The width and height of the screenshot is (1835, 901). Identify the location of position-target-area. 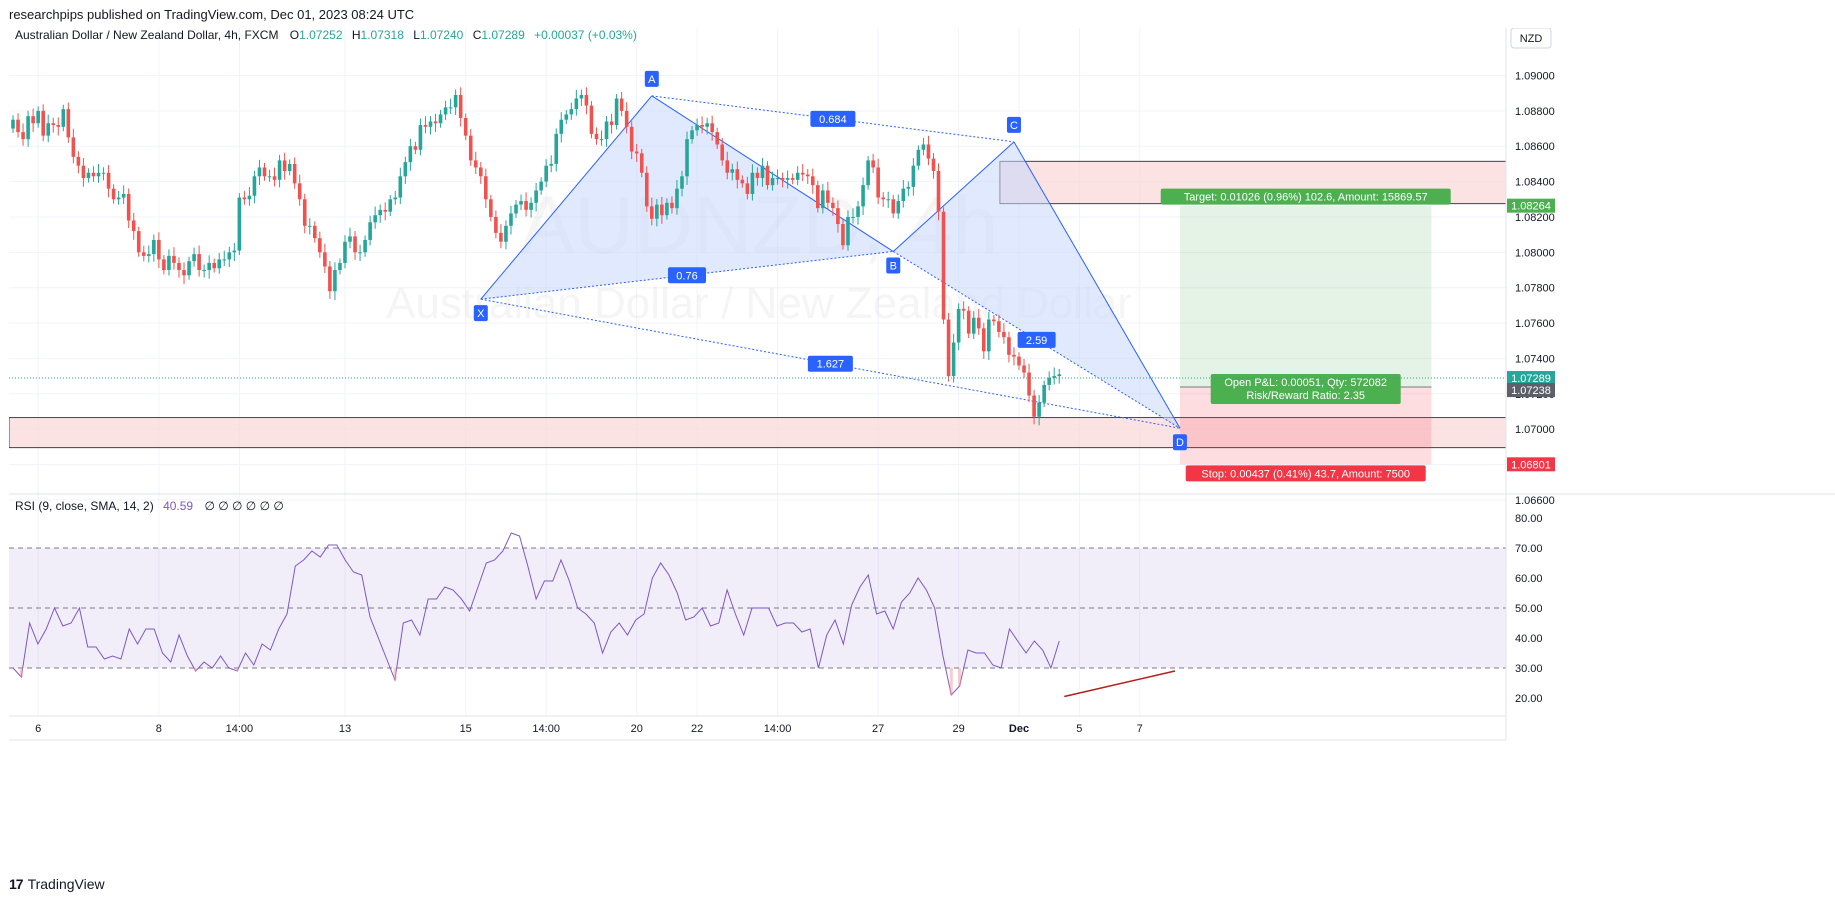
(1305, 296).